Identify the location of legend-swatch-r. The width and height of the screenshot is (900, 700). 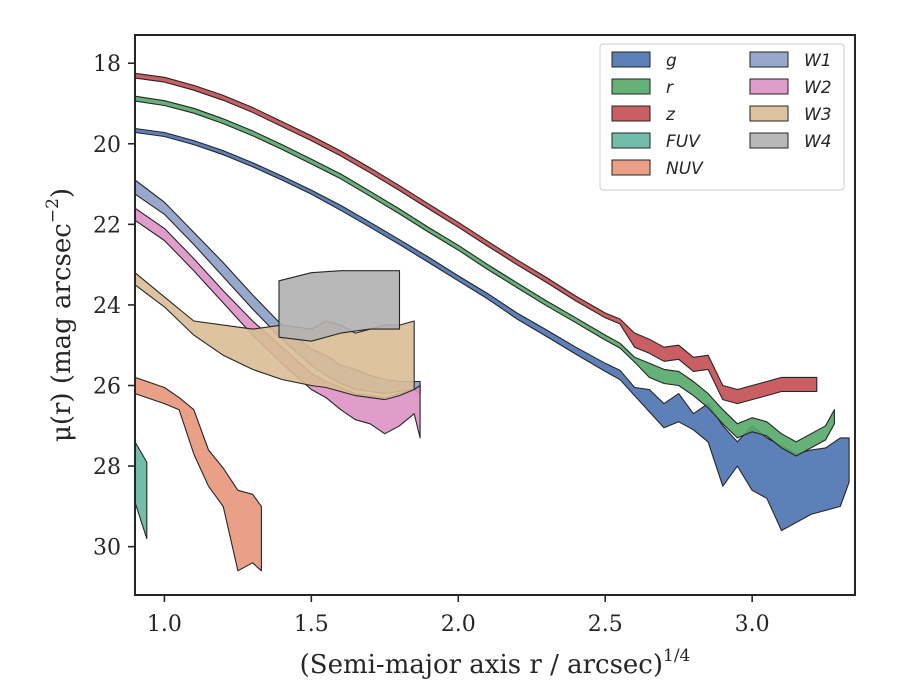
(631, 86).